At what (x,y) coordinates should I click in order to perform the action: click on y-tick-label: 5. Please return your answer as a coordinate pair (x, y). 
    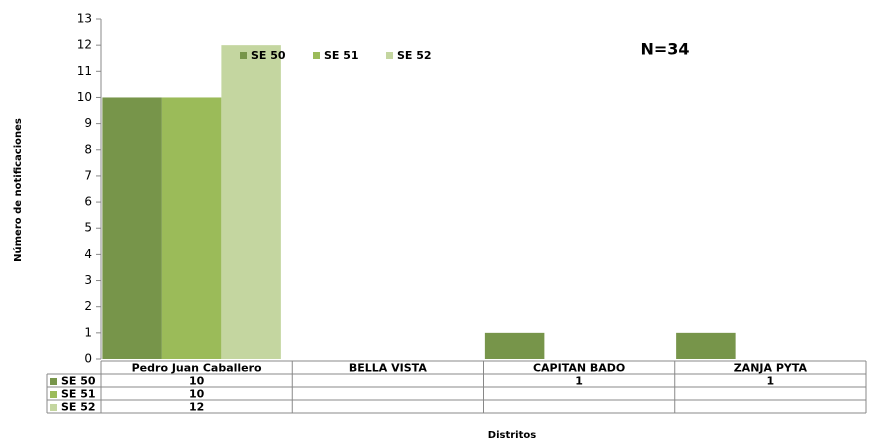
    Looking at the image, I should click on (88, 228).